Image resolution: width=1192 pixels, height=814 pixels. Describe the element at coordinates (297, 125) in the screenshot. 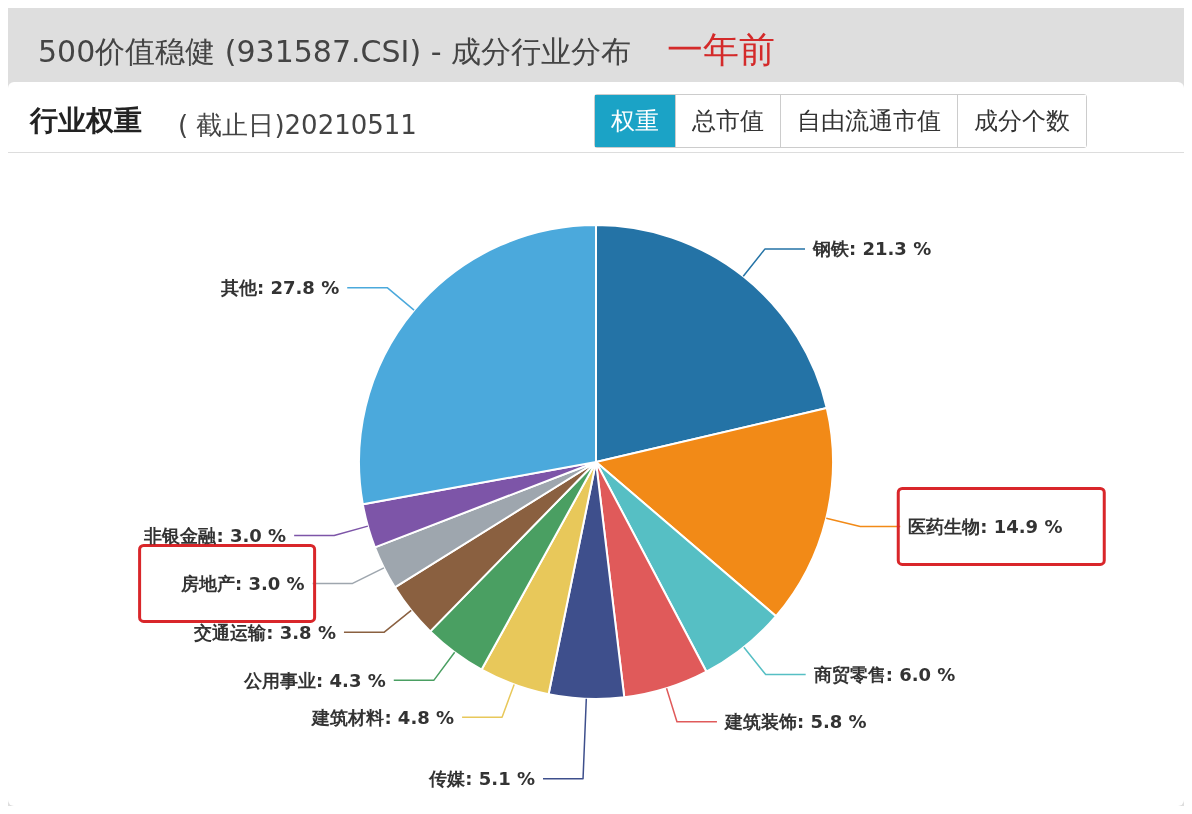

I see `text: ( 截止日)20210511` at that location.